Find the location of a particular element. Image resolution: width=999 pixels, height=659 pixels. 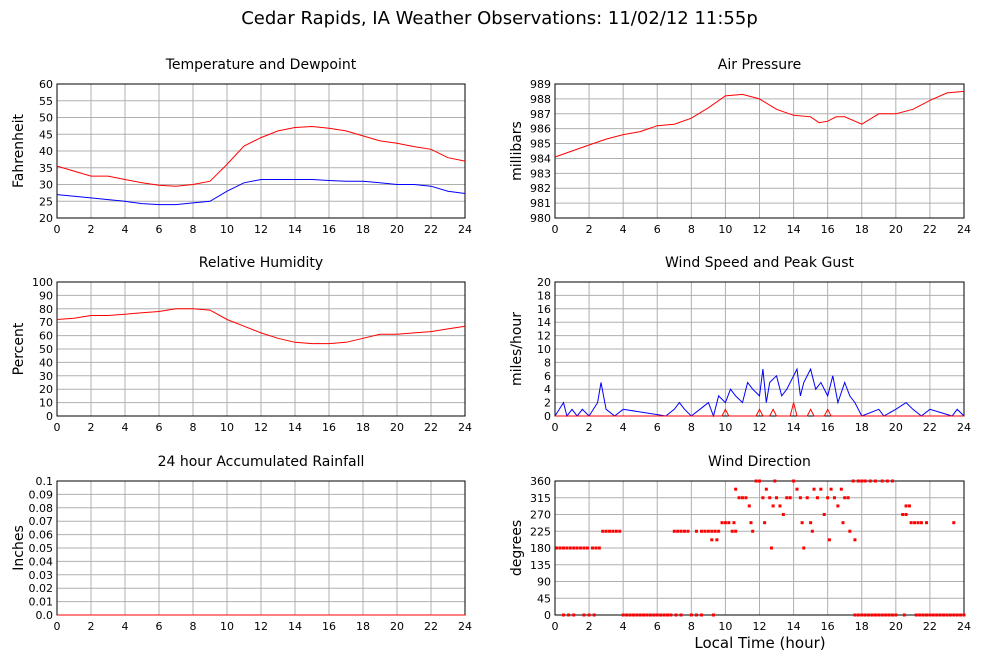

chart-title: 24 hour Accumulated Rainfall is located at coordinates (261, 462).